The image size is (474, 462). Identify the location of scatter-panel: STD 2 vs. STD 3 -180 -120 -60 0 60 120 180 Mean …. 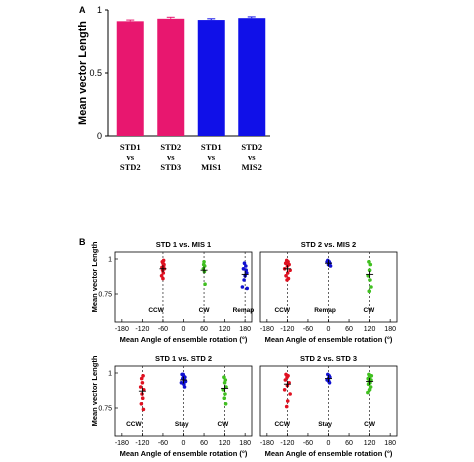
(328, 406).